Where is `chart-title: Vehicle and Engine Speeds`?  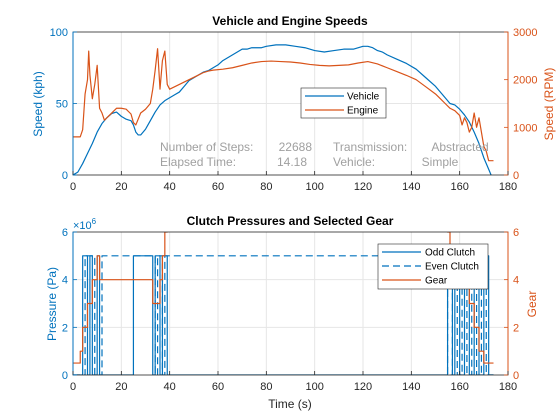
chart-title: Vehicle and Engine Speeds is located at coordinates (290, 21).